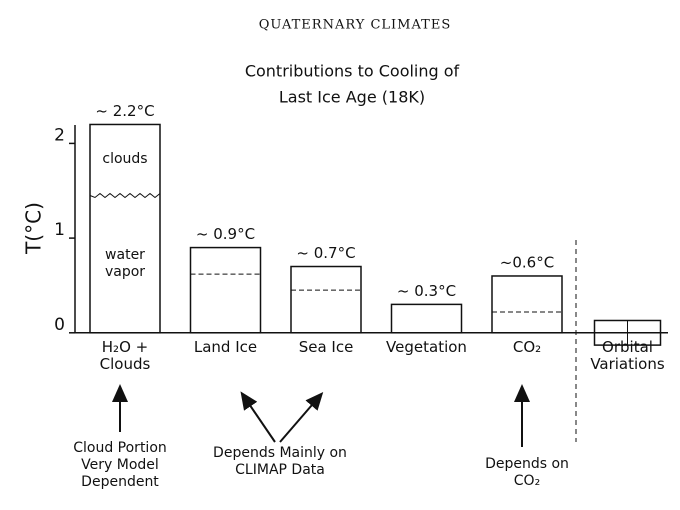  What do you see at coordinates (352, 97) in the screenshot?
I see `chart-title: Last Ice Age (18K)` at bounding box center [352, 97].